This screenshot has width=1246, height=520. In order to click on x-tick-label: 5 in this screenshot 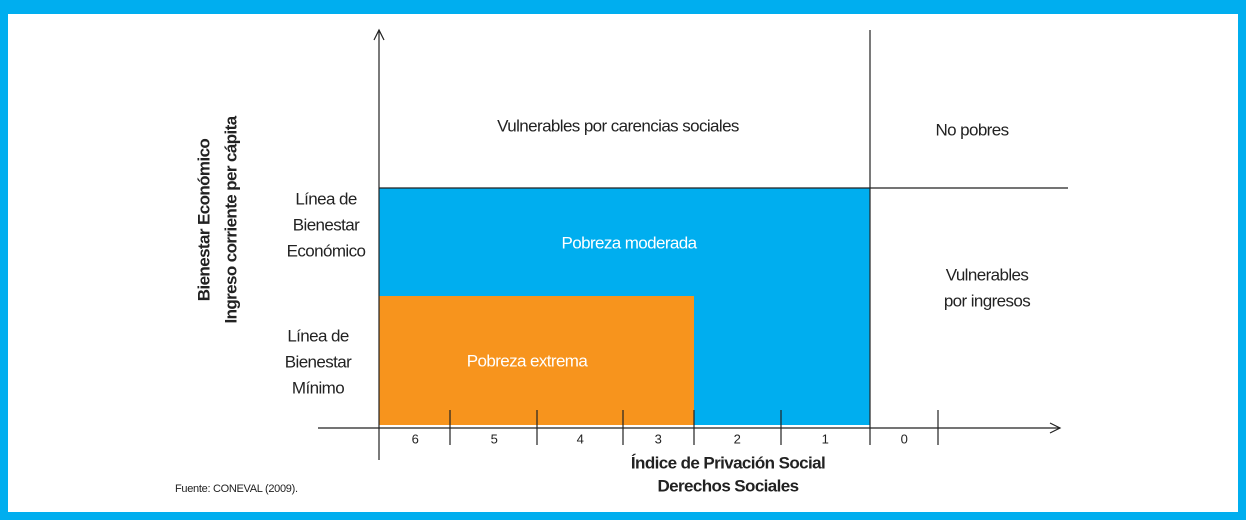, I will do `click(494, 438)`.